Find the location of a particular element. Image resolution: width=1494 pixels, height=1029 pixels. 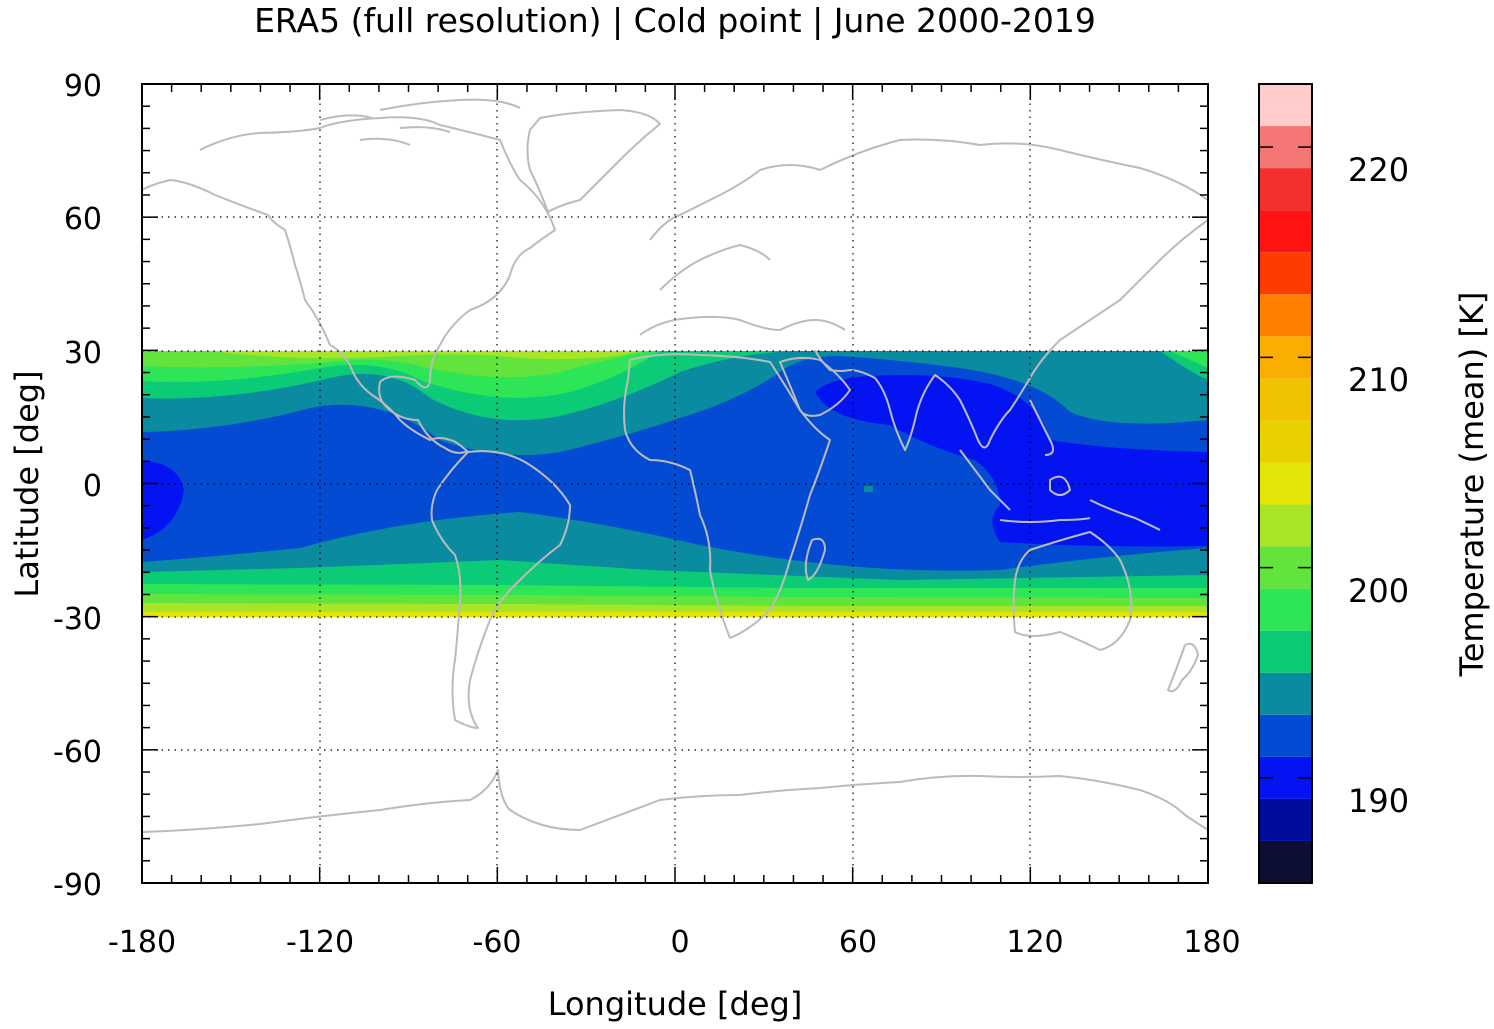

x-tick-labels: -180 -120 -60 0 60 120 180 is located at coordinates (674, 942).